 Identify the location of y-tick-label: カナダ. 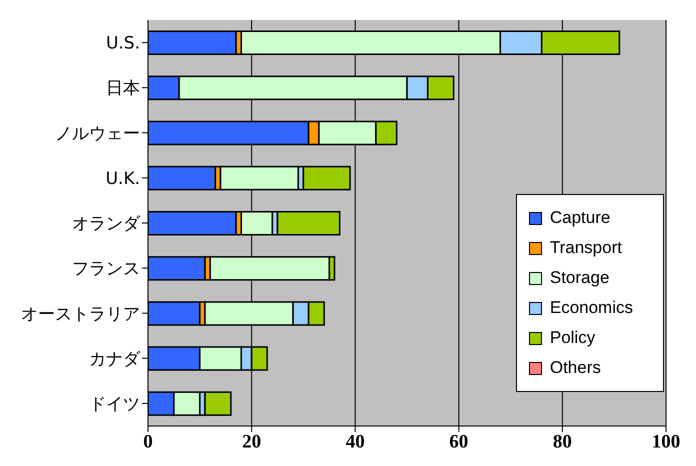
(115, 359).